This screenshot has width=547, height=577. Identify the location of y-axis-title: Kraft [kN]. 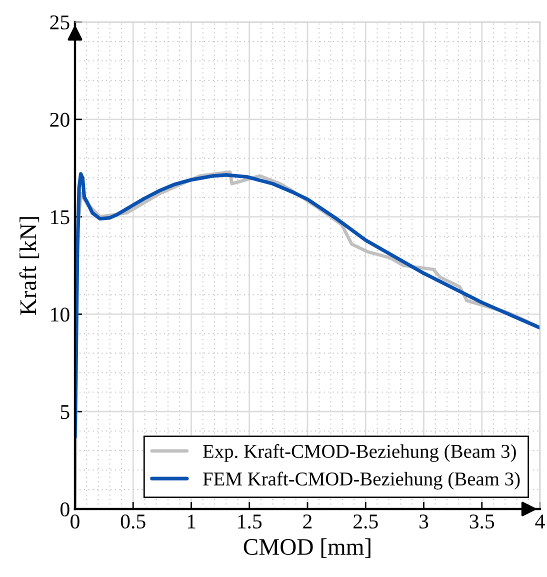
(29, 266).